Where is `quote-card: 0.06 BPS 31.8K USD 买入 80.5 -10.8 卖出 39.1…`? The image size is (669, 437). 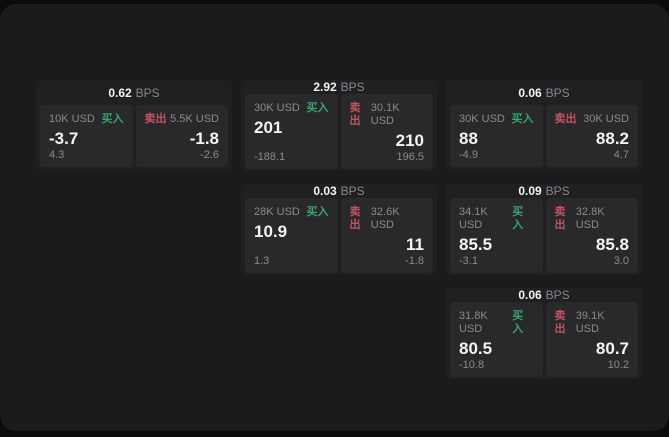 quote-card: 0.06 BPS 31.8K USD 买入 80.5 -10.8 卖出 39.1… is located at coordinates (544, 333).